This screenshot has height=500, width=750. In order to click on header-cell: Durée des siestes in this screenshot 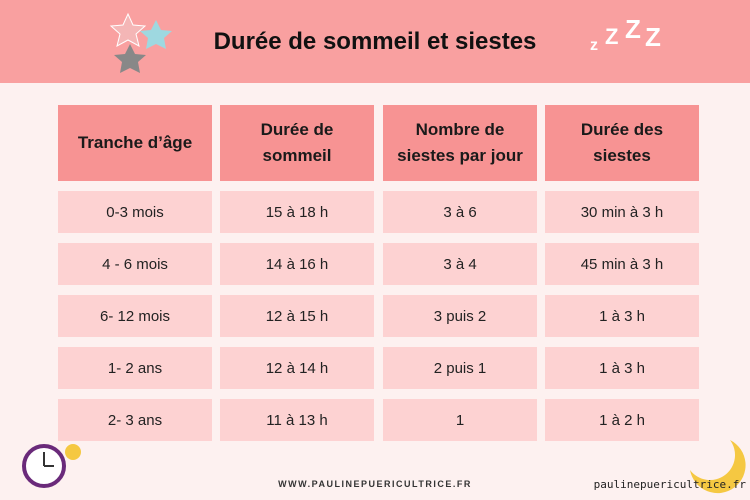, I will do `click(622, 143)`.